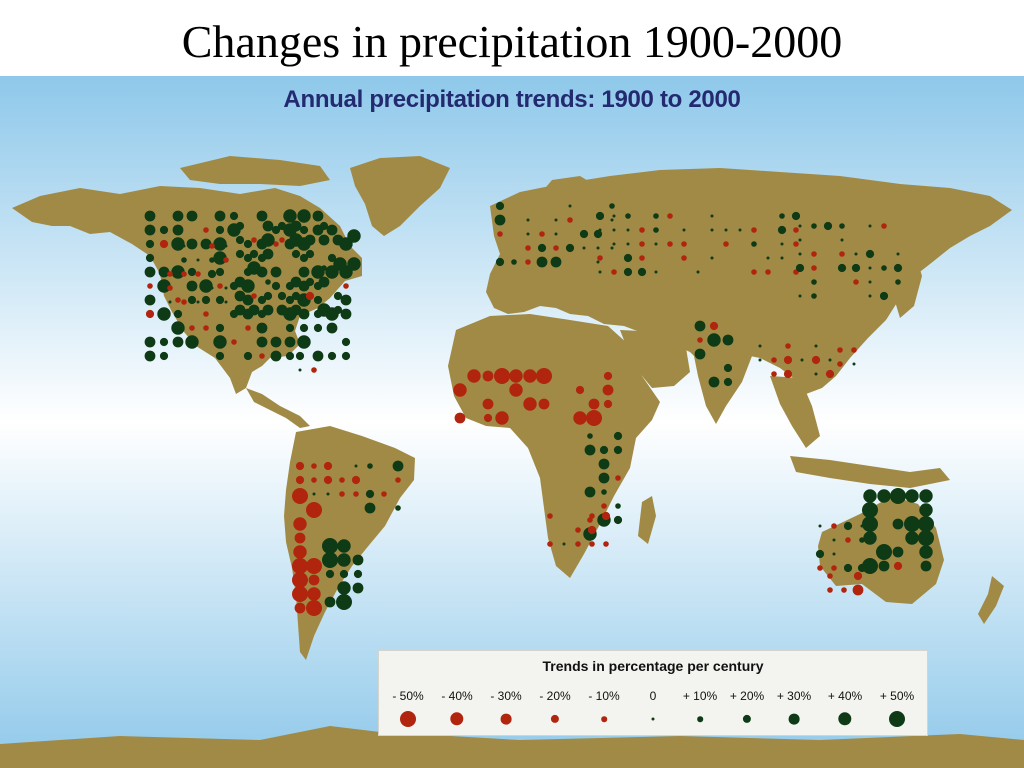 The height and width of the screenshot is (768, 1024). Describe the element at coordinates (555, 711) in the screenshot. I see `legend-item-minus-20: - 20%` at that location.